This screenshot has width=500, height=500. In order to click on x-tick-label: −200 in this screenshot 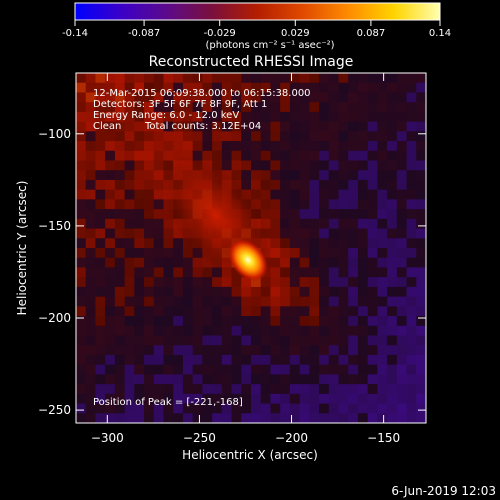, I will do `click(291, 438)`.